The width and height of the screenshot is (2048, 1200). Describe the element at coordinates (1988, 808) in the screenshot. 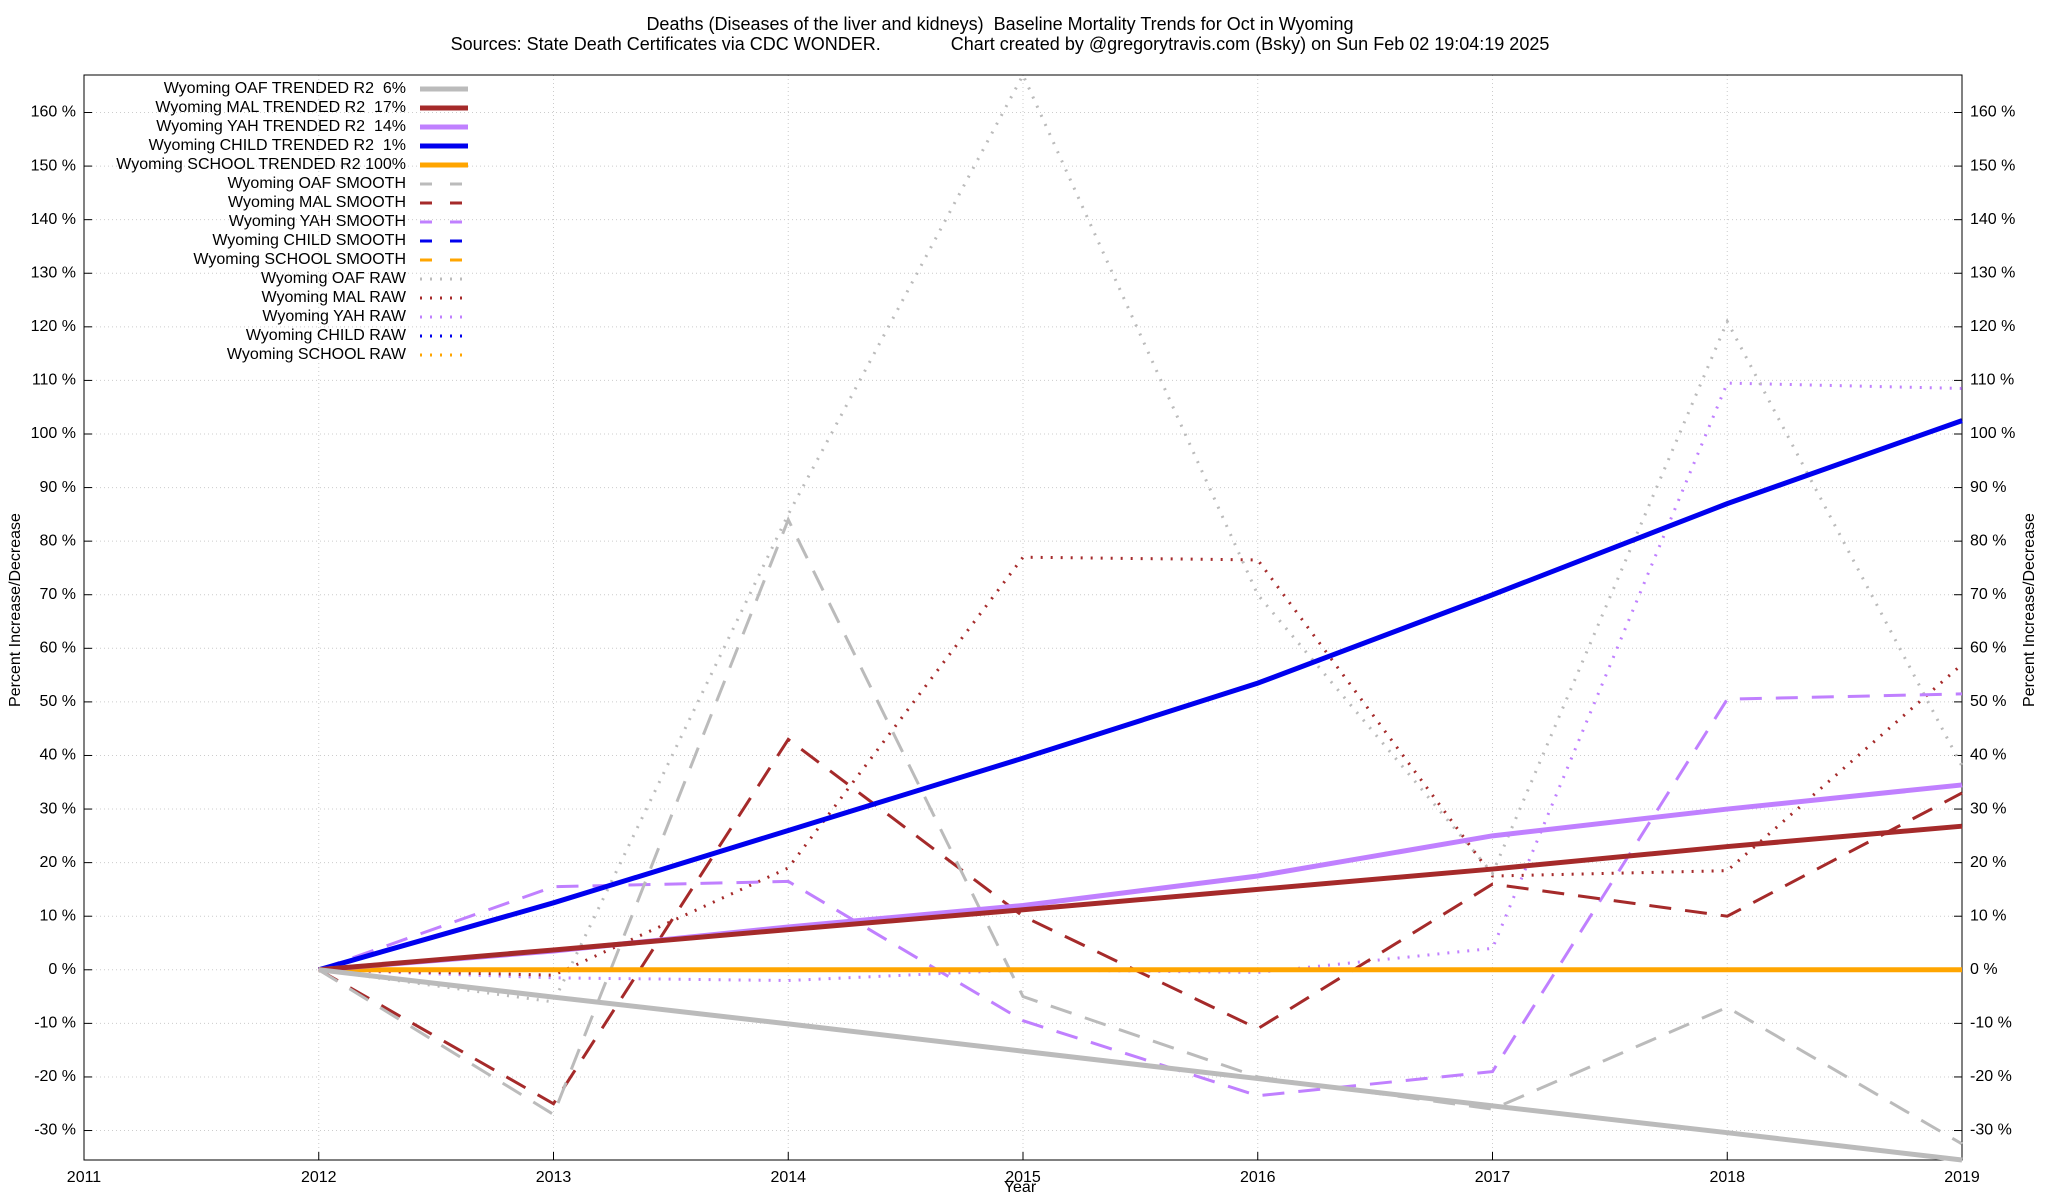

I see `y2-tick-label: 30 %` at that location.